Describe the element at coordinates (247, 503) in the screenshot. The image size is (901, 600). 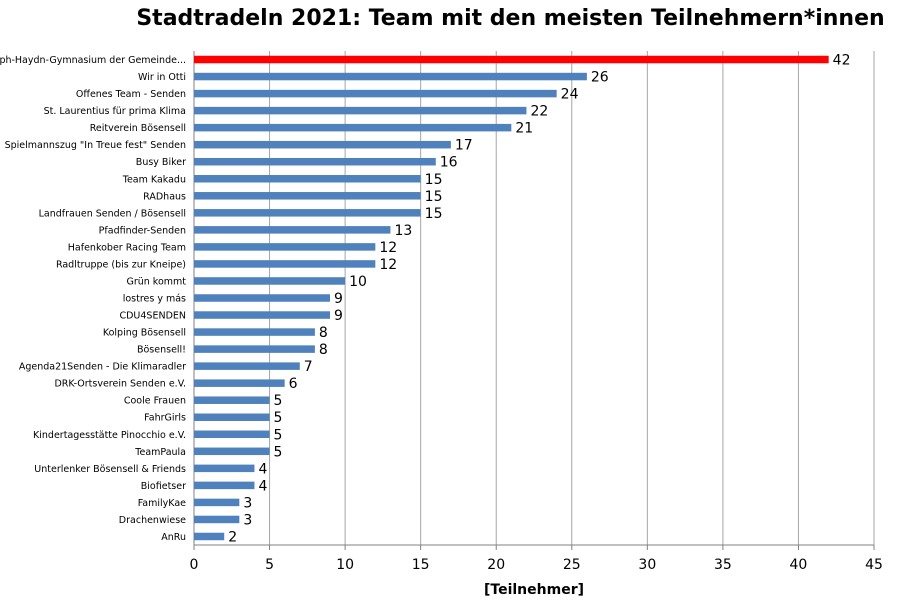
I see `value-label: 3` at that location.